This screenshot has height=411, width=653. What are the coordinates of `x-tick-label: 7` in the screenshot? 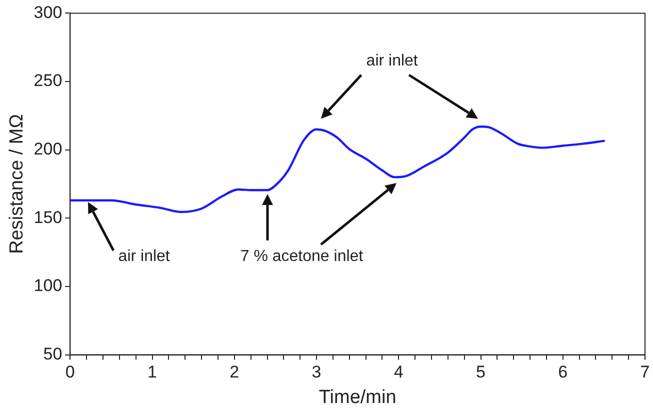 It's located at (645, 372).